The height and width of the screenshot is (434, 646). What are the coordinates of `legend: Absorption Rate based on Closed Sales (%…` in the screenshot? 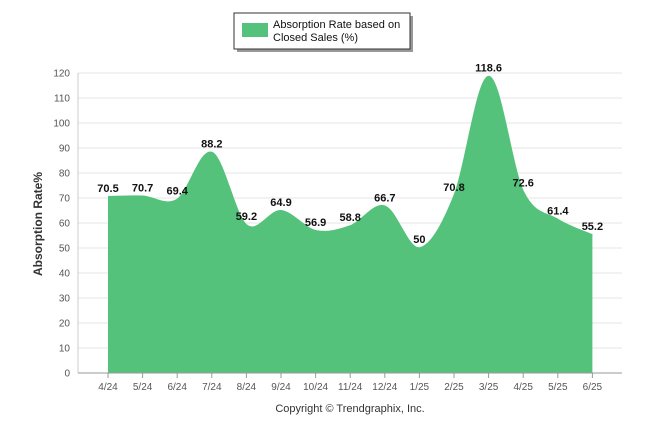 It's located at (323, 32).